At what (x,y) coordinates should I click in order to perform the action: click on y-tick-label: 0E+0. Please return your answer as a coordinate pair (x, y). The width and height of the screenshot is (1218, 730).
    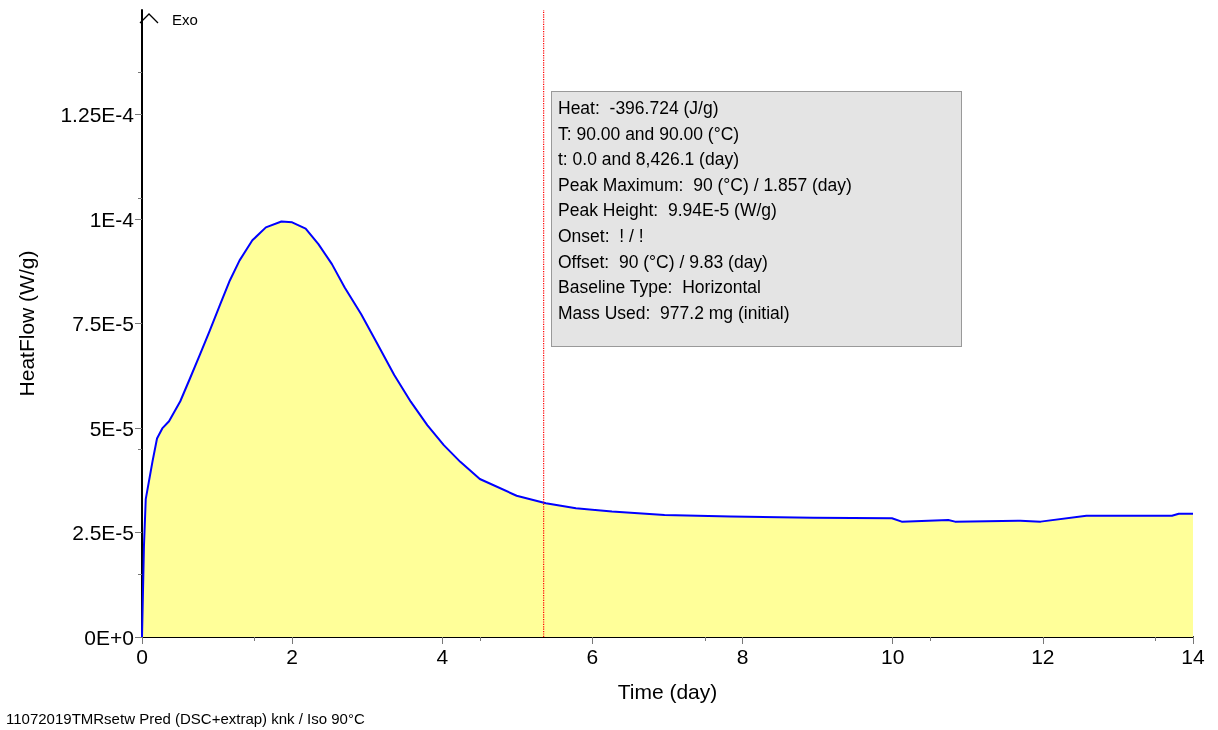
    Looking at the image, I should click on (109, 637).